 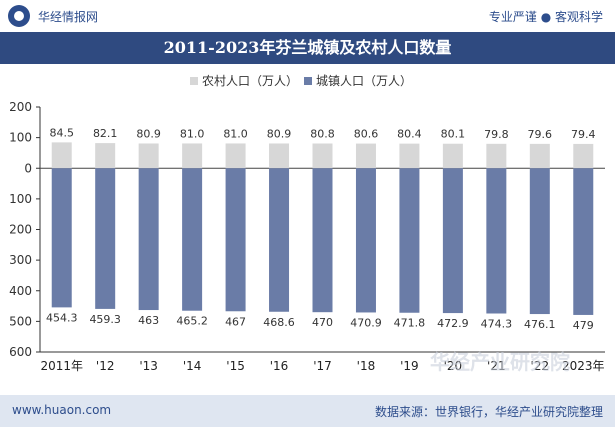 I want to click on data-label-rural: 84.5, so click(x=61, y=132).